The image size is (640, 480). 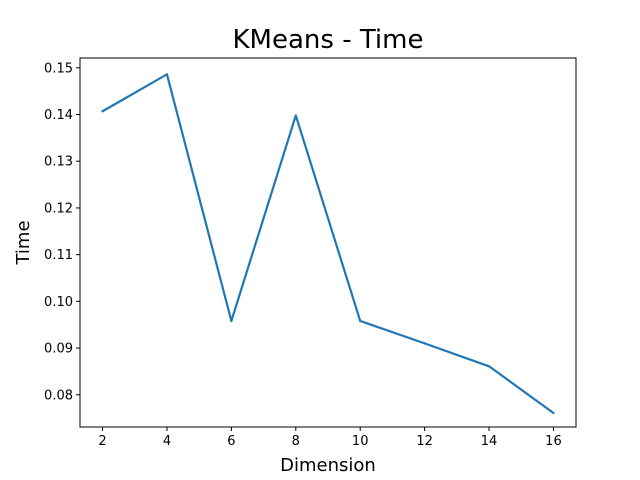 I want to click on y-tick-label: 0.12, so click(x=58, y=208).